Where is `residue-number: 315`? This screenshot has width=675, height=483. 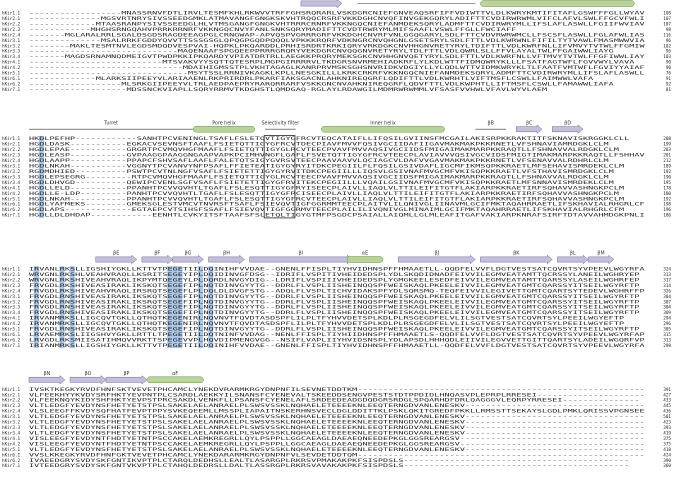 residue-number: 315 is located at coordinates (667, 335).